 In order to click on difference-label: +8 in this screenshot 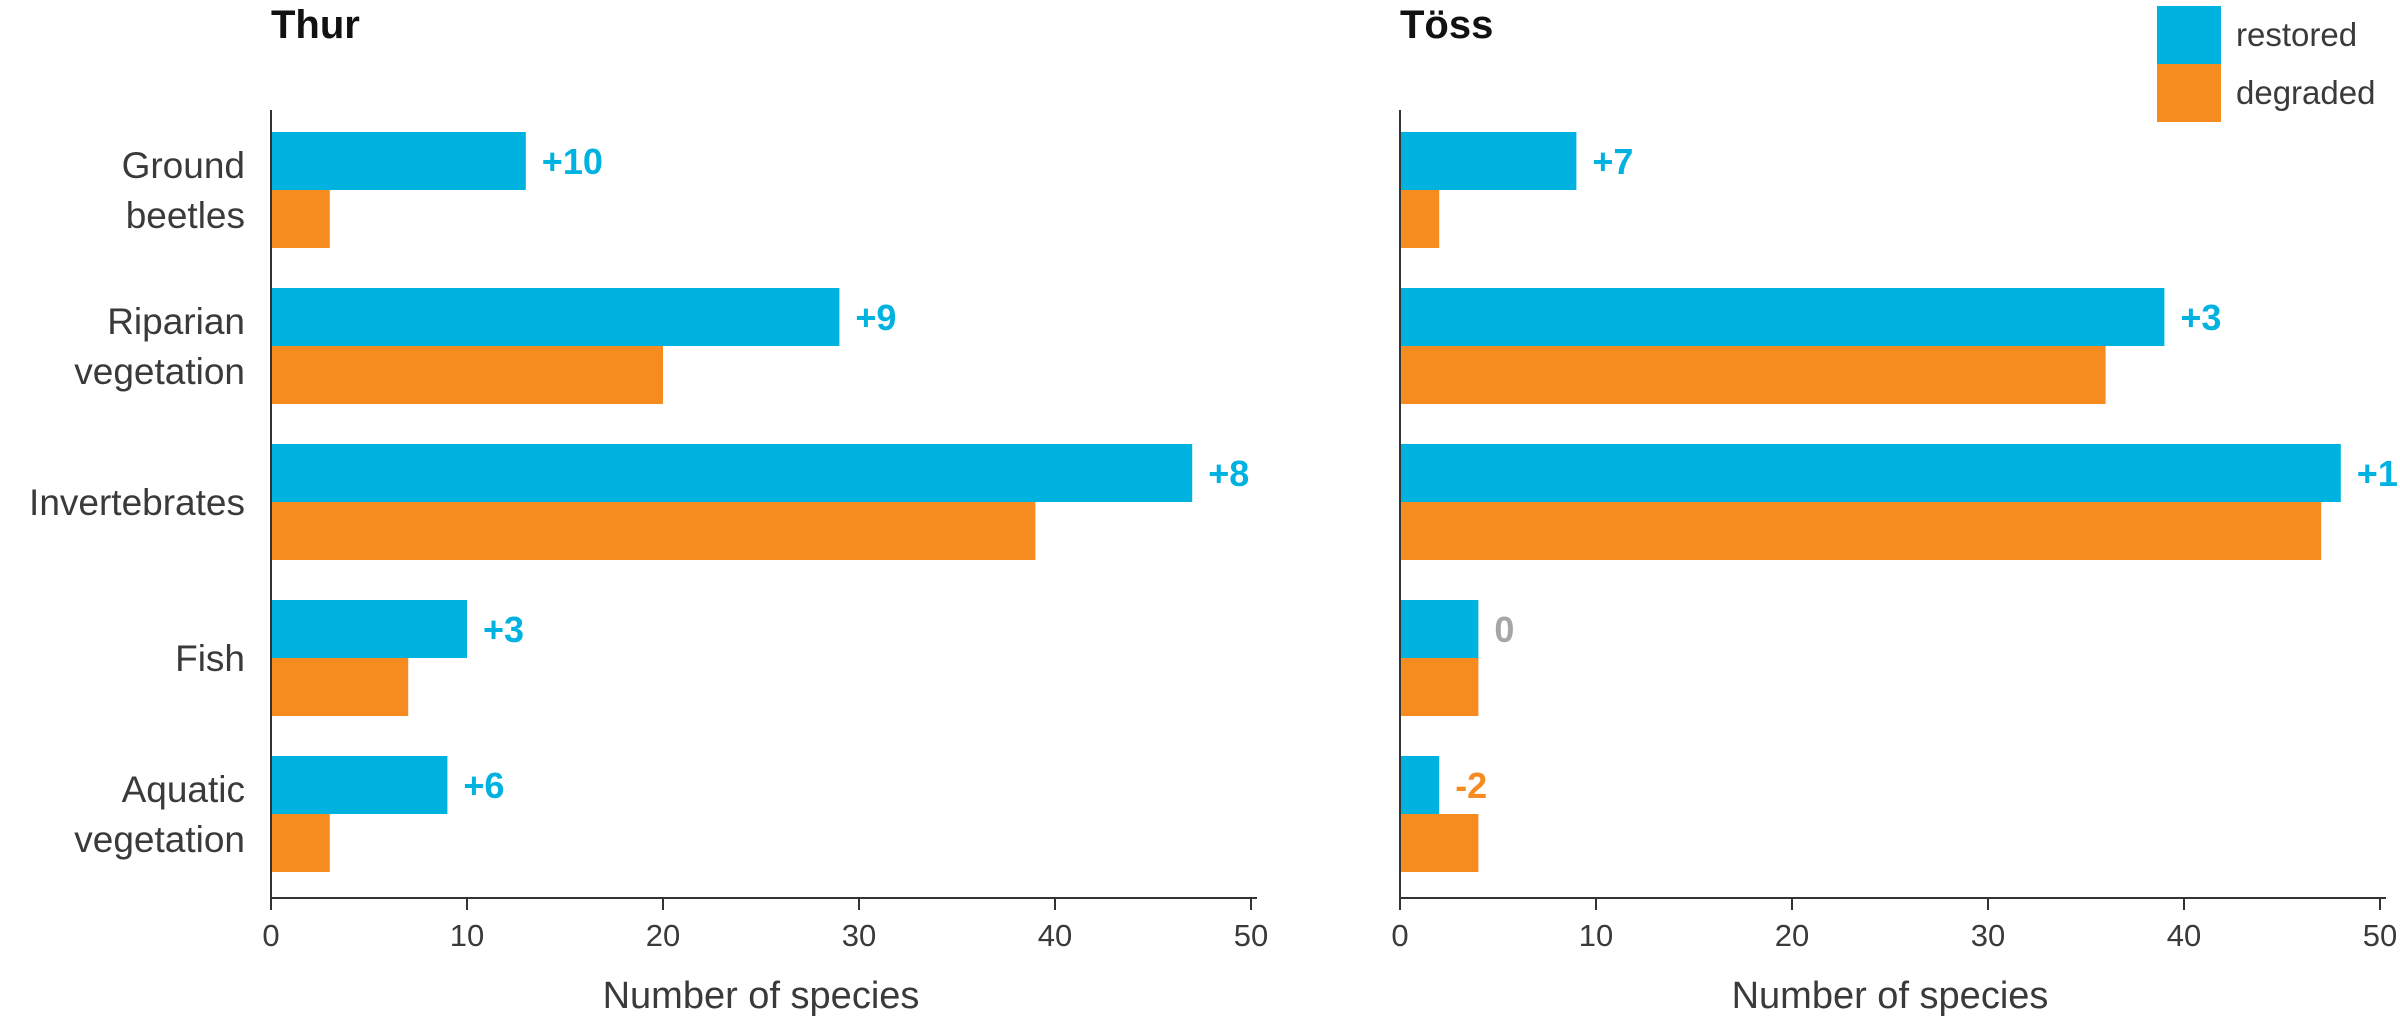, I will do `click(1228, 473)`.